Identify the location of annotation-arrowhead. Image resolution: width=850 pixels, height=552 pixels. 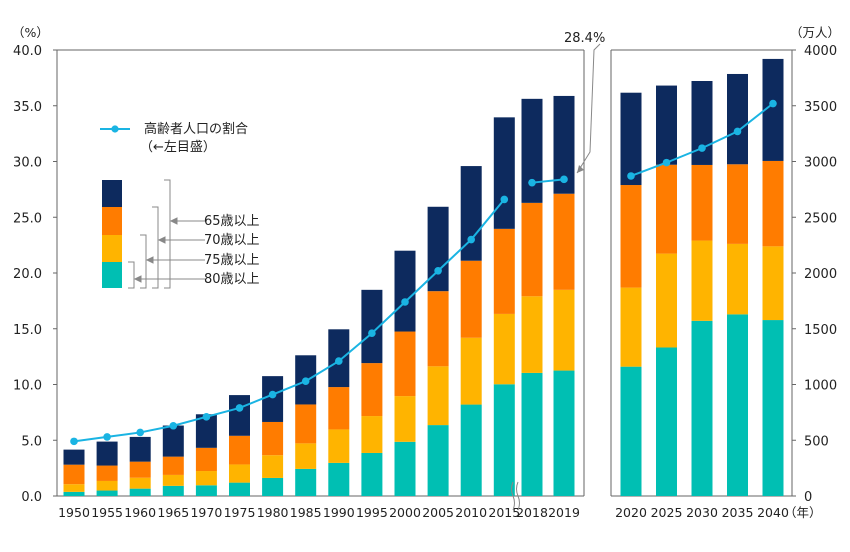
(580, 169).